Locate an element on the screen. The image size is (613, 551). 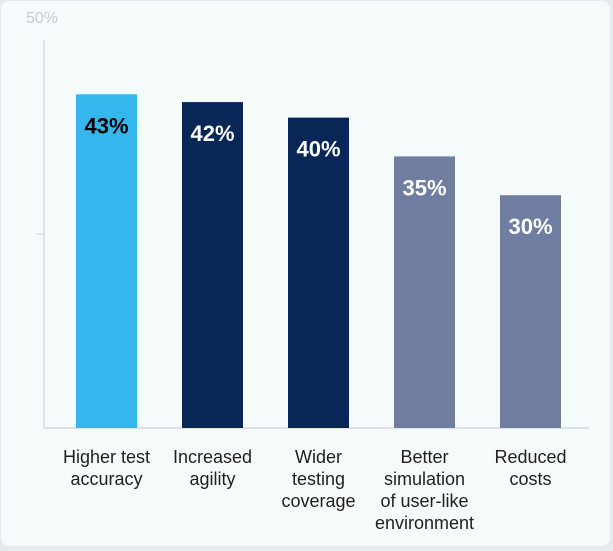
x-tick-label-line: simulation is located at coordinates (424, 479).